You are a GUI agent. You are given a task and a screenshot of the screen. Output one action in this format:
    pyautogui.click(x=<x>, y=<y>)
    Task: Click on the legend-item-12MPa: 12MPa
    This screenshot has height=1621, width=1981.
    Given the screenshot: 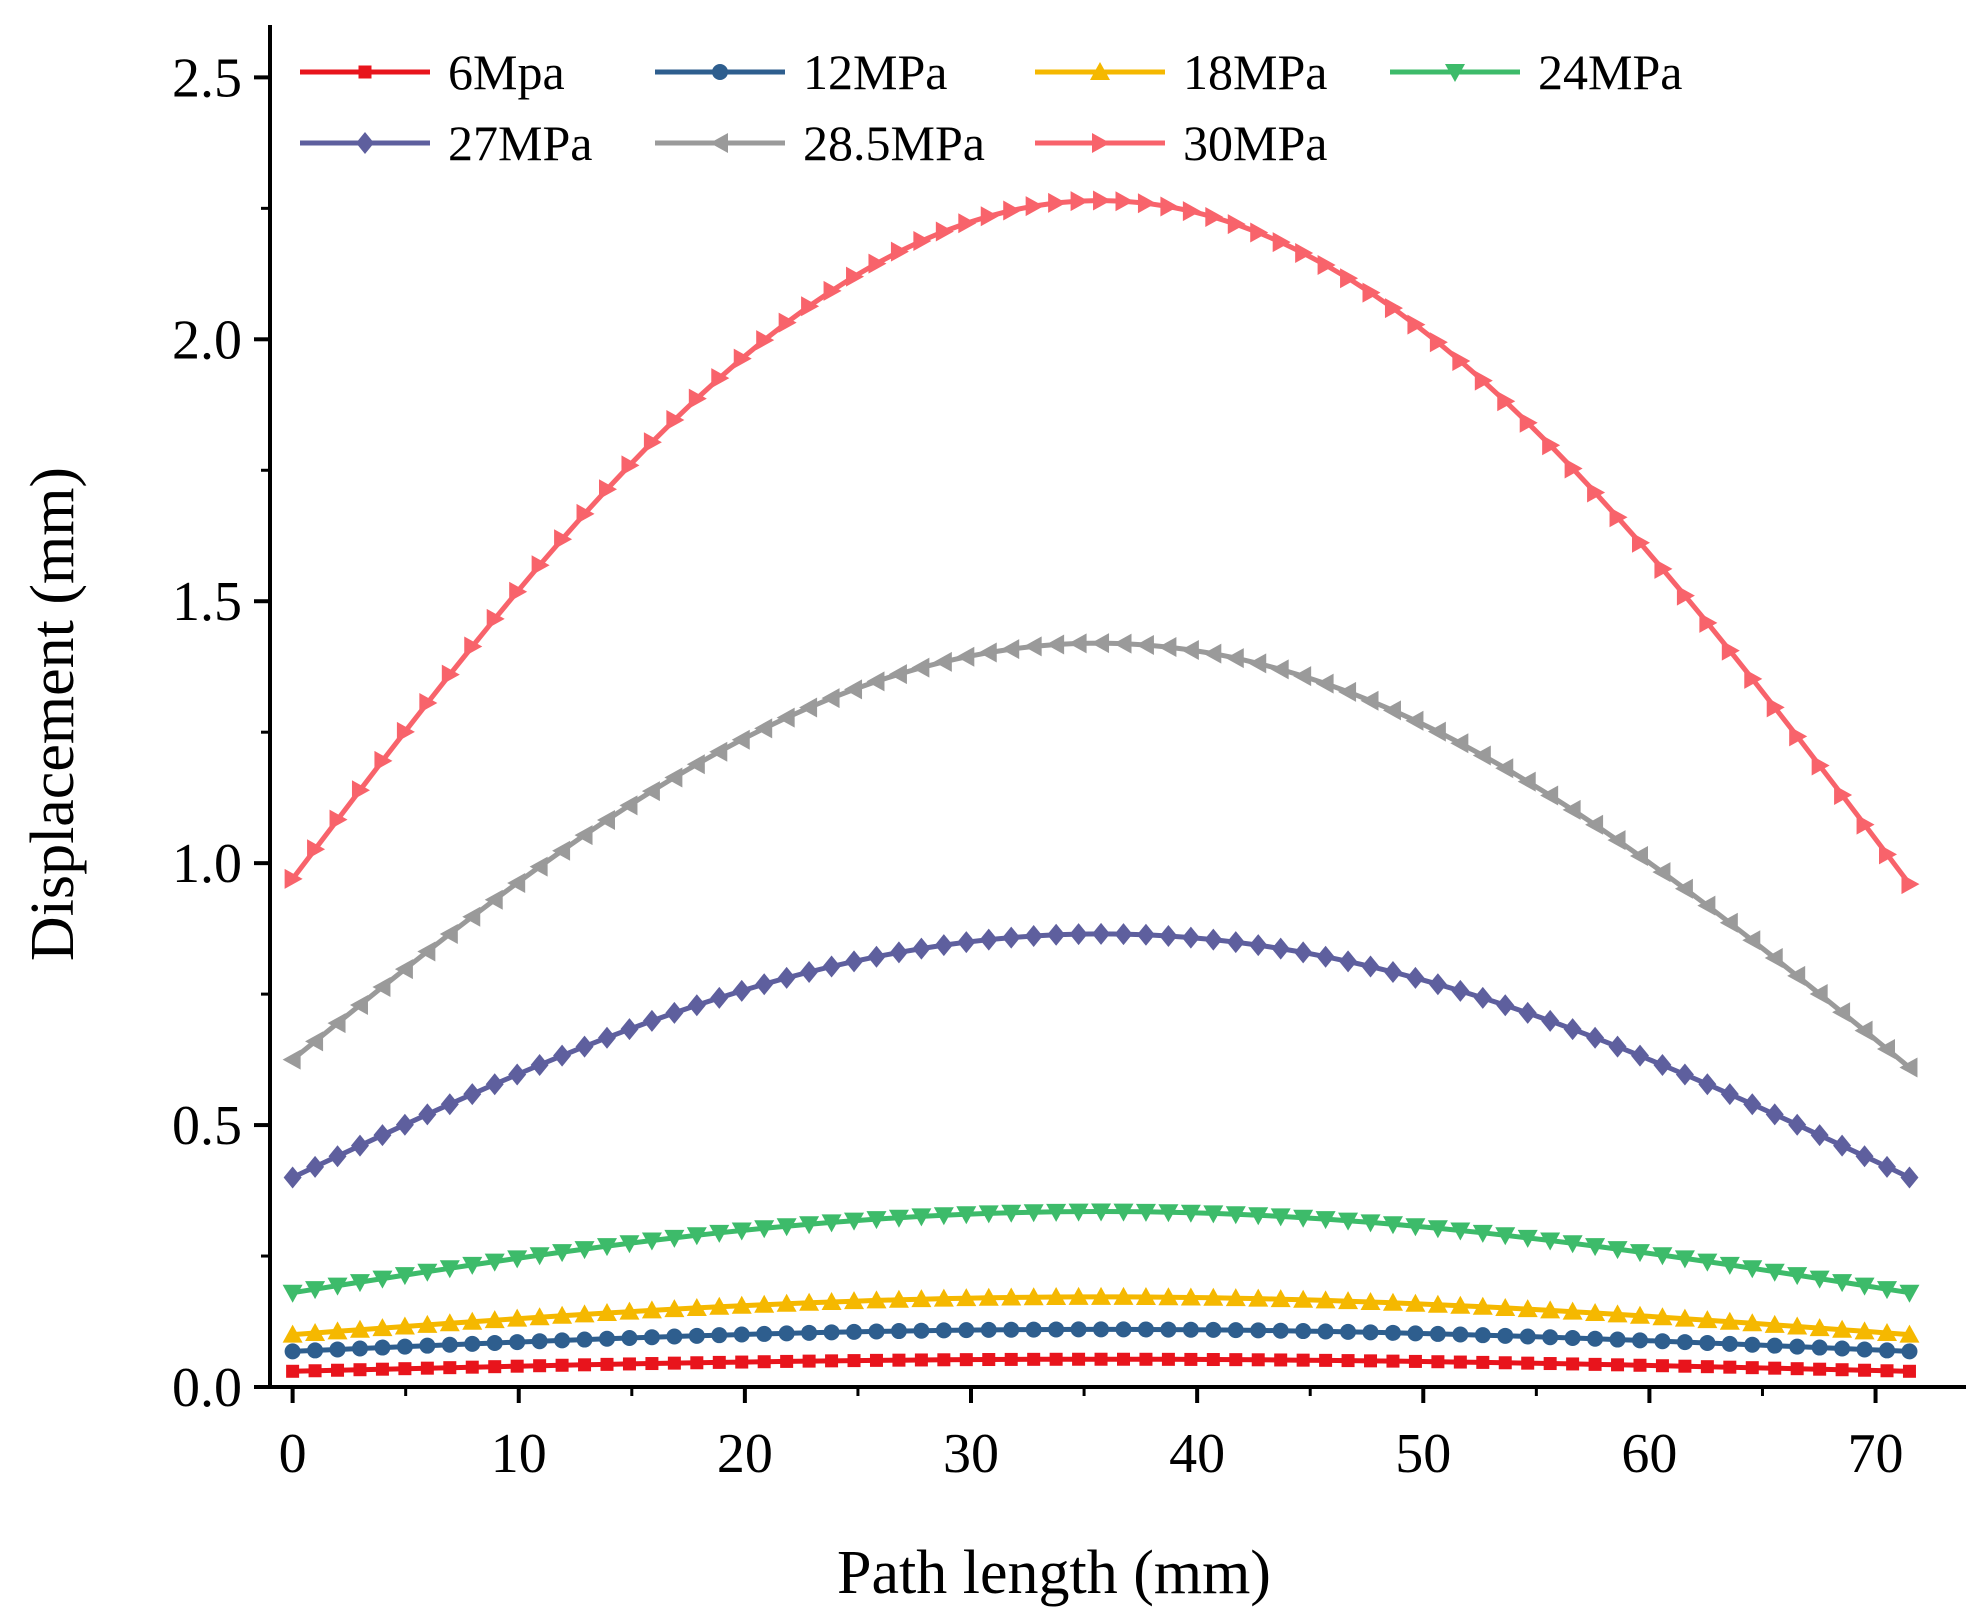 What is the action you would take?
    pyautogui.click(x=801, y=72)
    